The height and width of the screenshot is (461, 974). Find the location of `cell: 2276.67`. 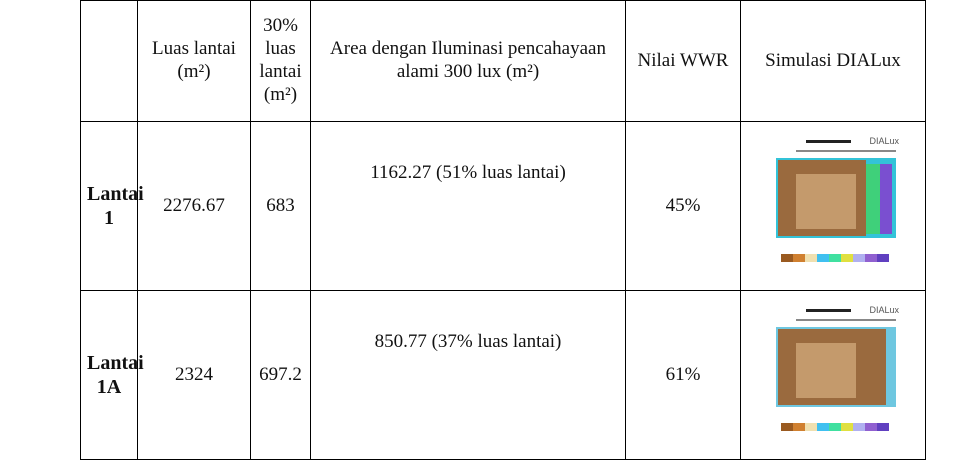

cell: 2276.67 is located at coordinates (194, 206).